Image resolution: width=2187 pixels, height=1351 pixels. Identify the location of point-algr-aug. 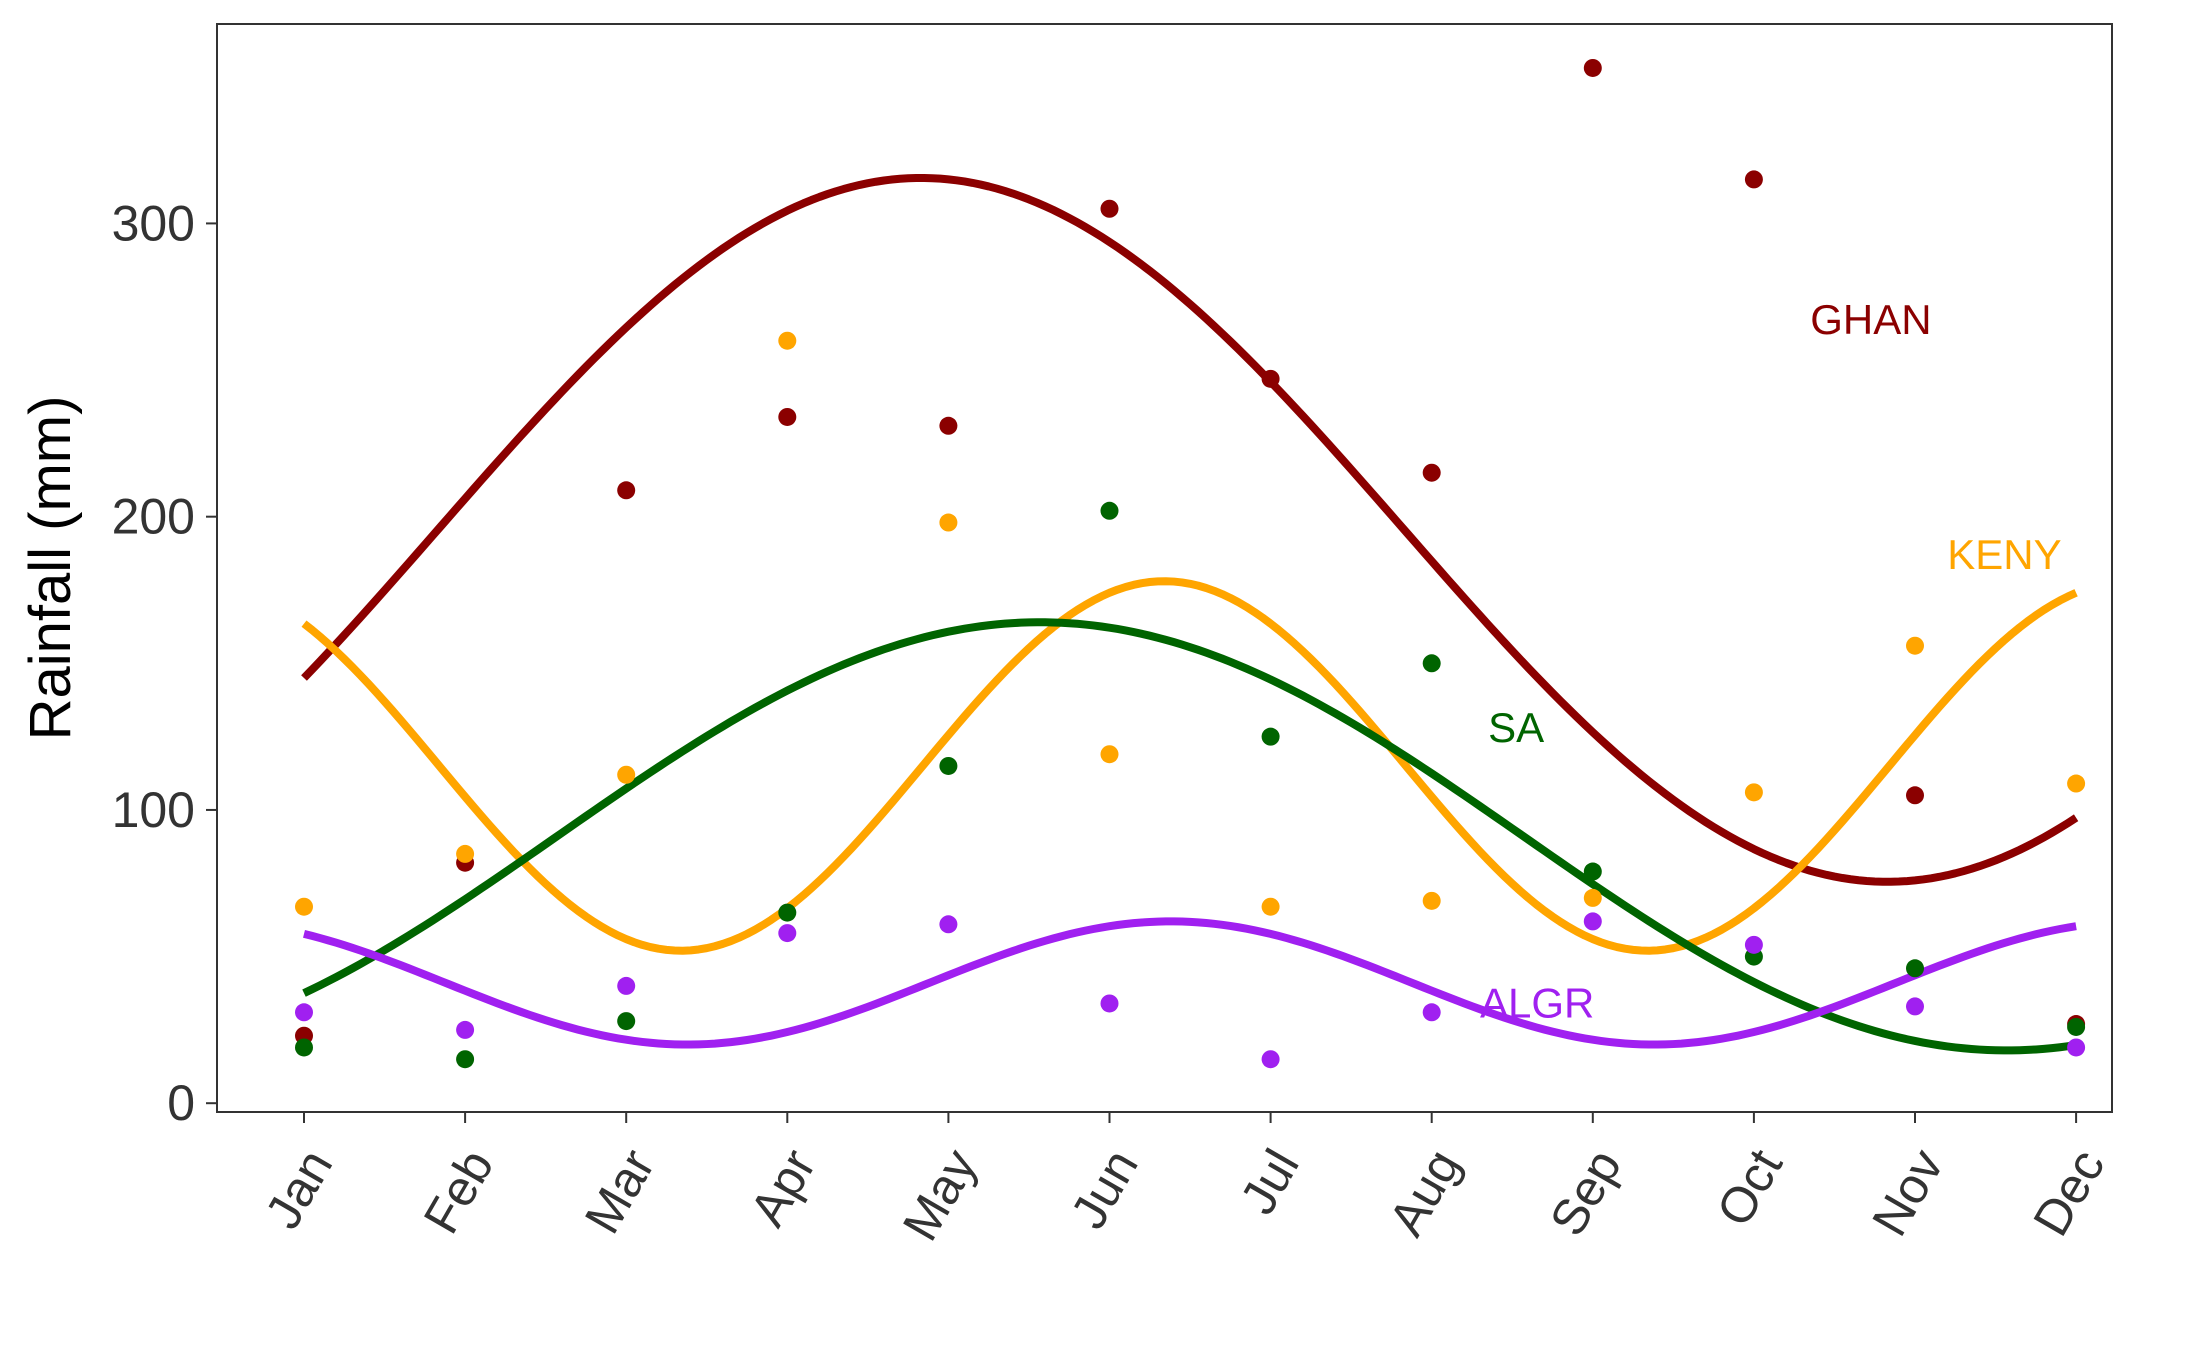
(1431, 1012).